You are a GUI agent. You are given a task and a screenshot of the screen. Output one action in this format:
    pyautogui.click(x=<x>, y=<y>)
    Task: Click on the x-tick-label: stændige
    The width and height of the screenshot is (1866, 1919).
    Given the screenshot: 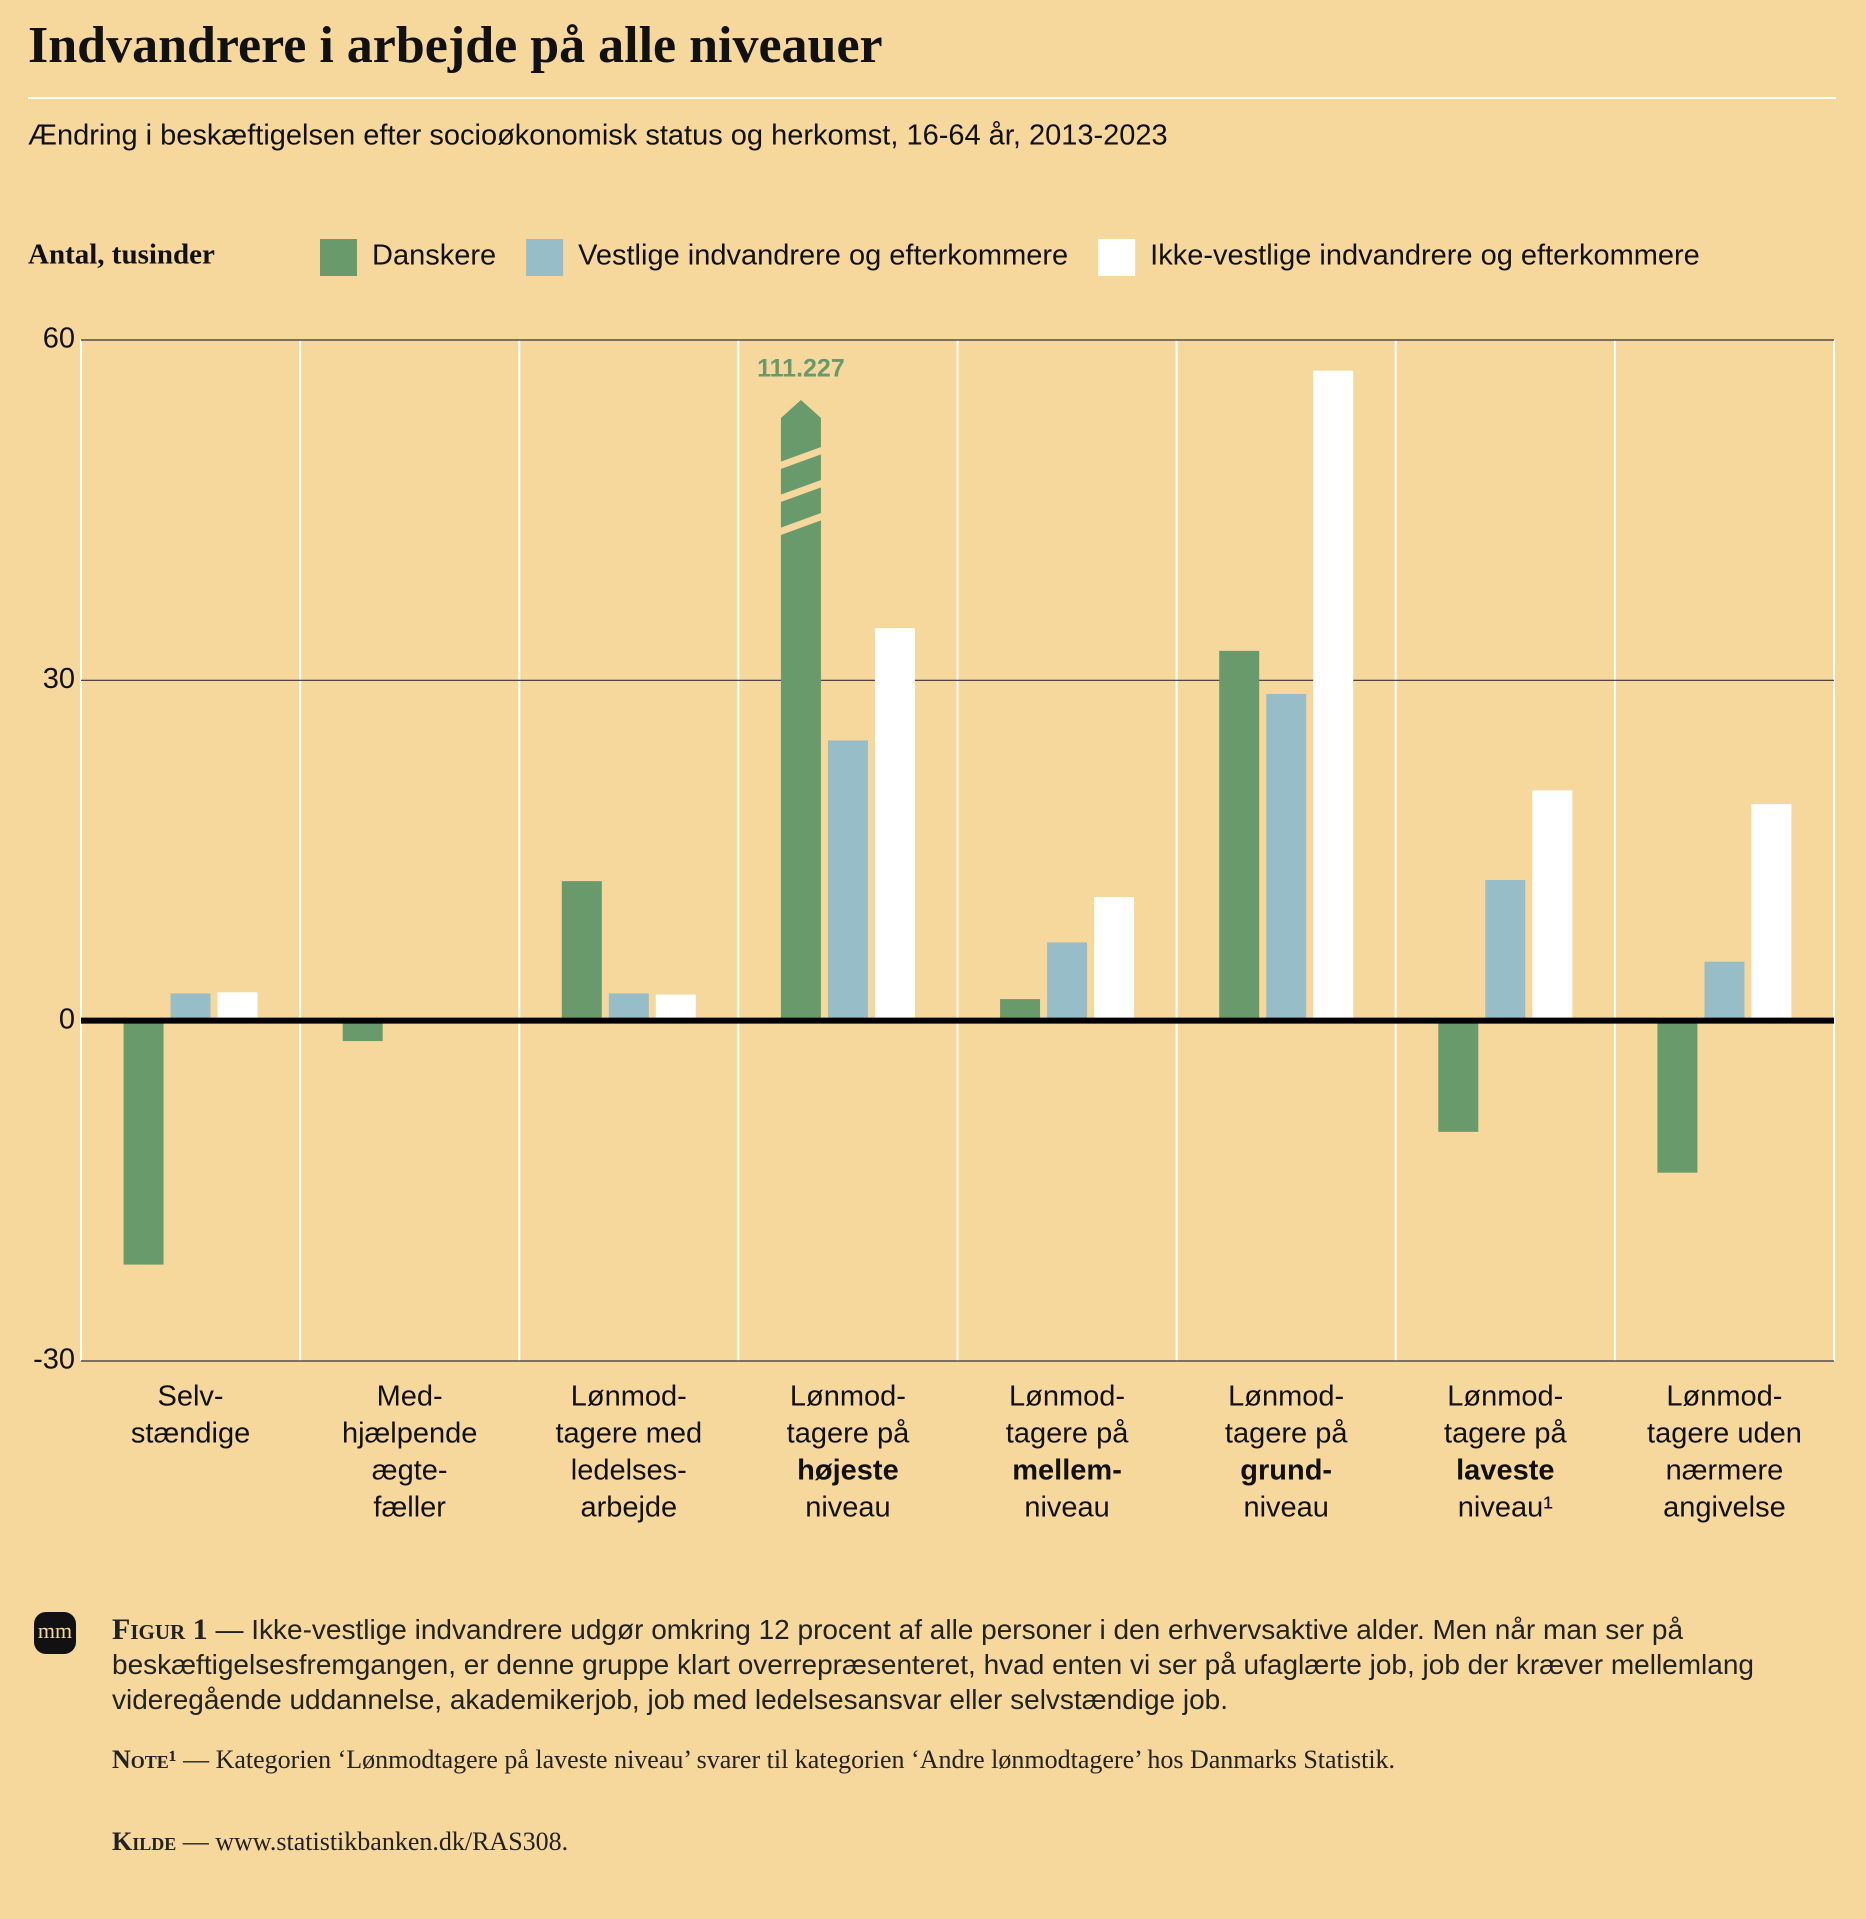 What is the action you would take?
    pyautogui.click(x=190, y=1434)
    